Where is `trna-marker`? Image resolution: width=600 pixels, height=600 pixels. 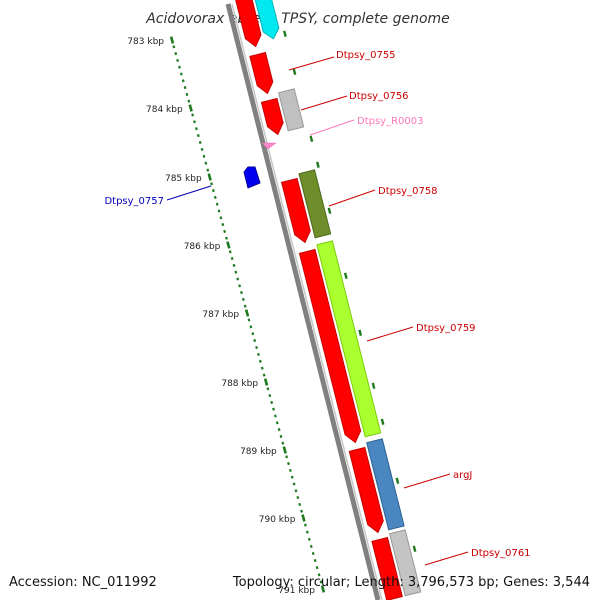 trna-marker is located at coordinates (269, 146).